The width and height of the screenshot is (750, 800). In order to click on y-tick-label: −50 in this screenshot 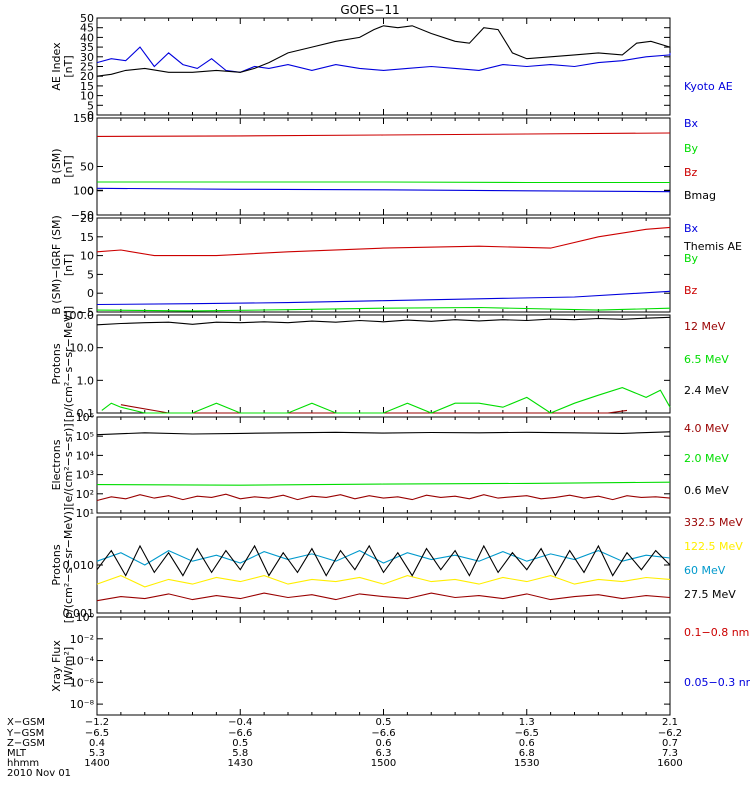, I will do `click(82, 215)`.